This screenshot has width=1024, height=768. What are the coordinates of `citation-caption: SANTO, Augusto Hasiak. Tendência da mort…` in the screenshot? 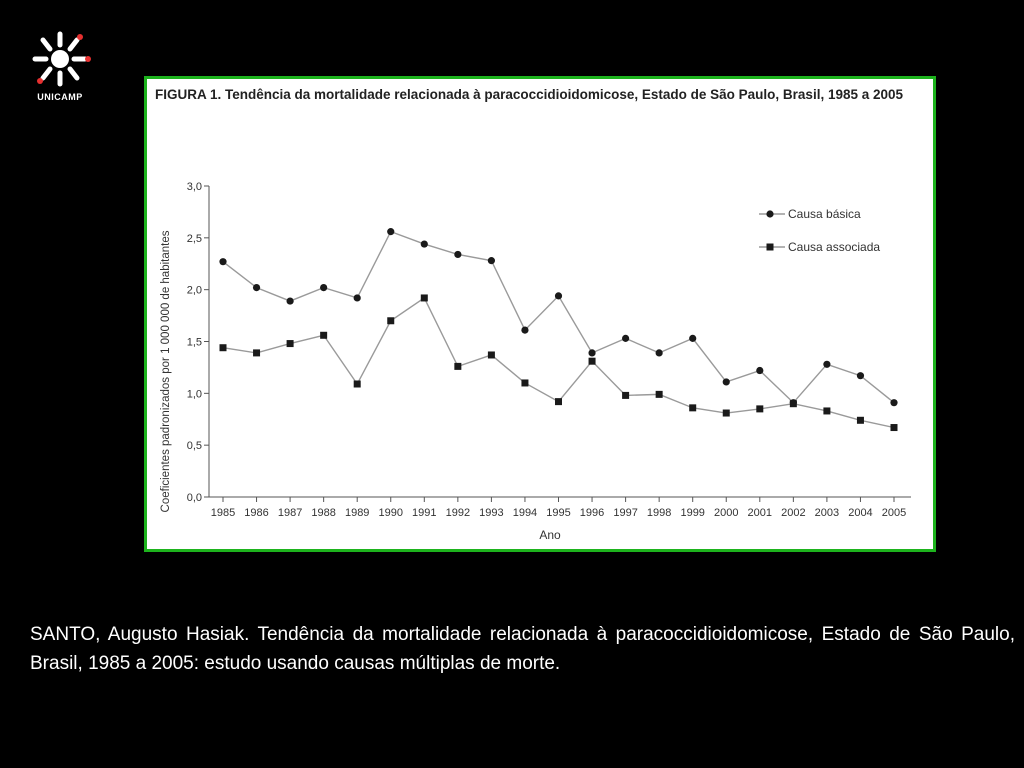 It's located at (522, 649).